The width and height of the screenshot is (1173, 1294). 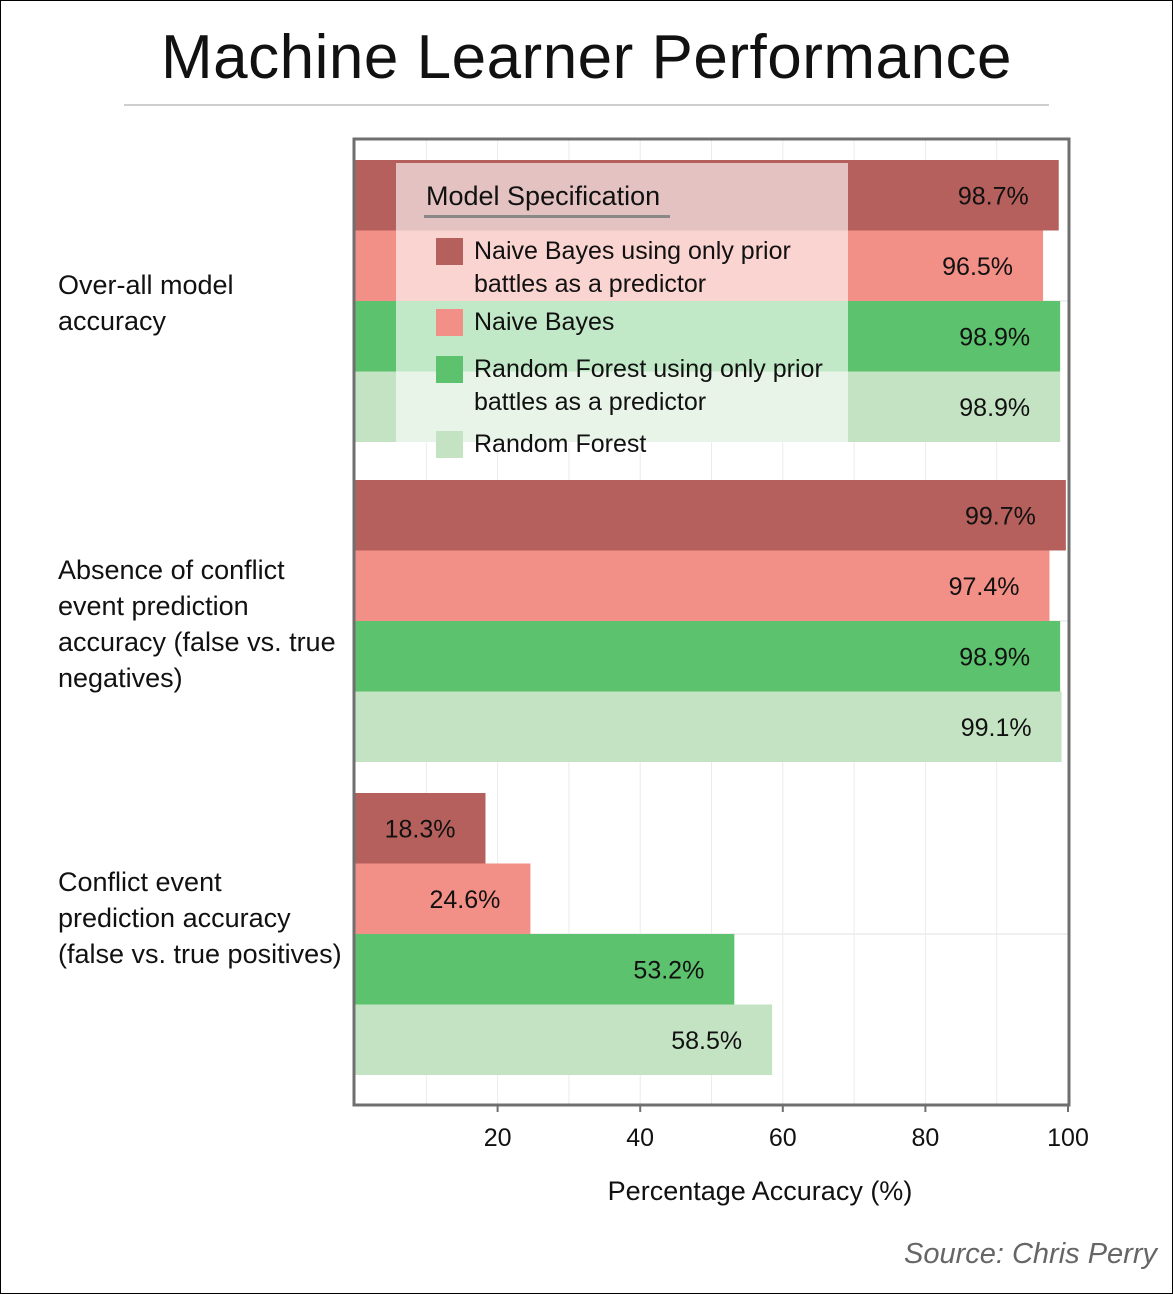 What do you see at coordinates (702, 585) in the screenshot?
I see `bar-g1-s1` at bounding box center [702, 585].